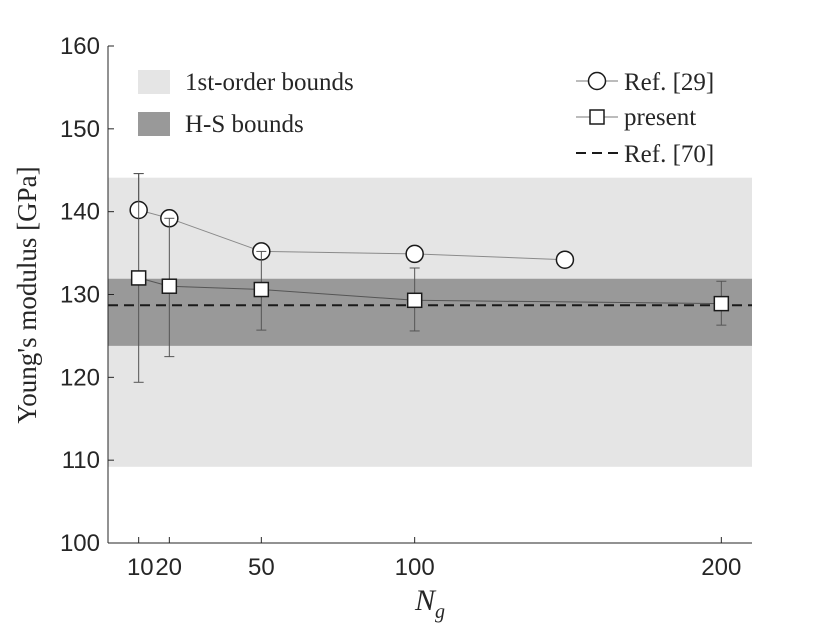  I want to click on y-tick-label: 150, so click(80, 129).